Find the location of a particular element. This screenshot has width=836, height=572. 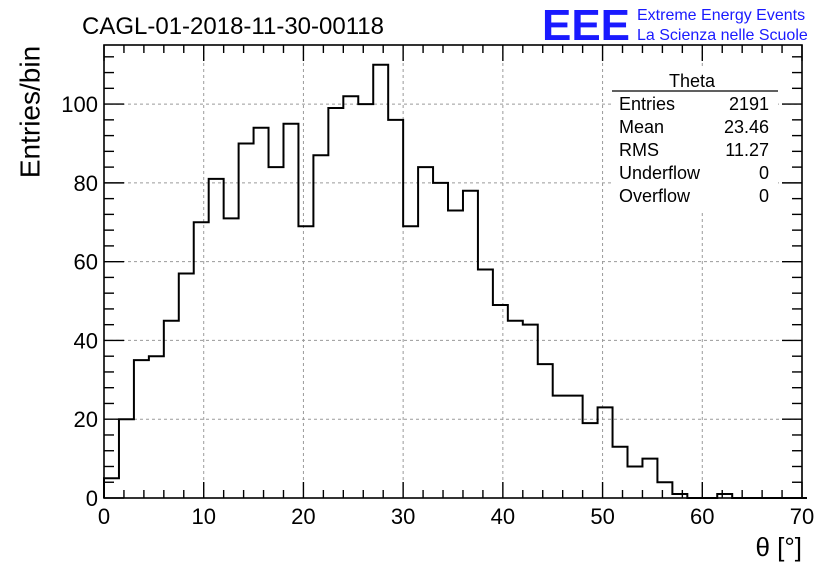

x-tick-label: 70 is located at coordinates (802, 516).